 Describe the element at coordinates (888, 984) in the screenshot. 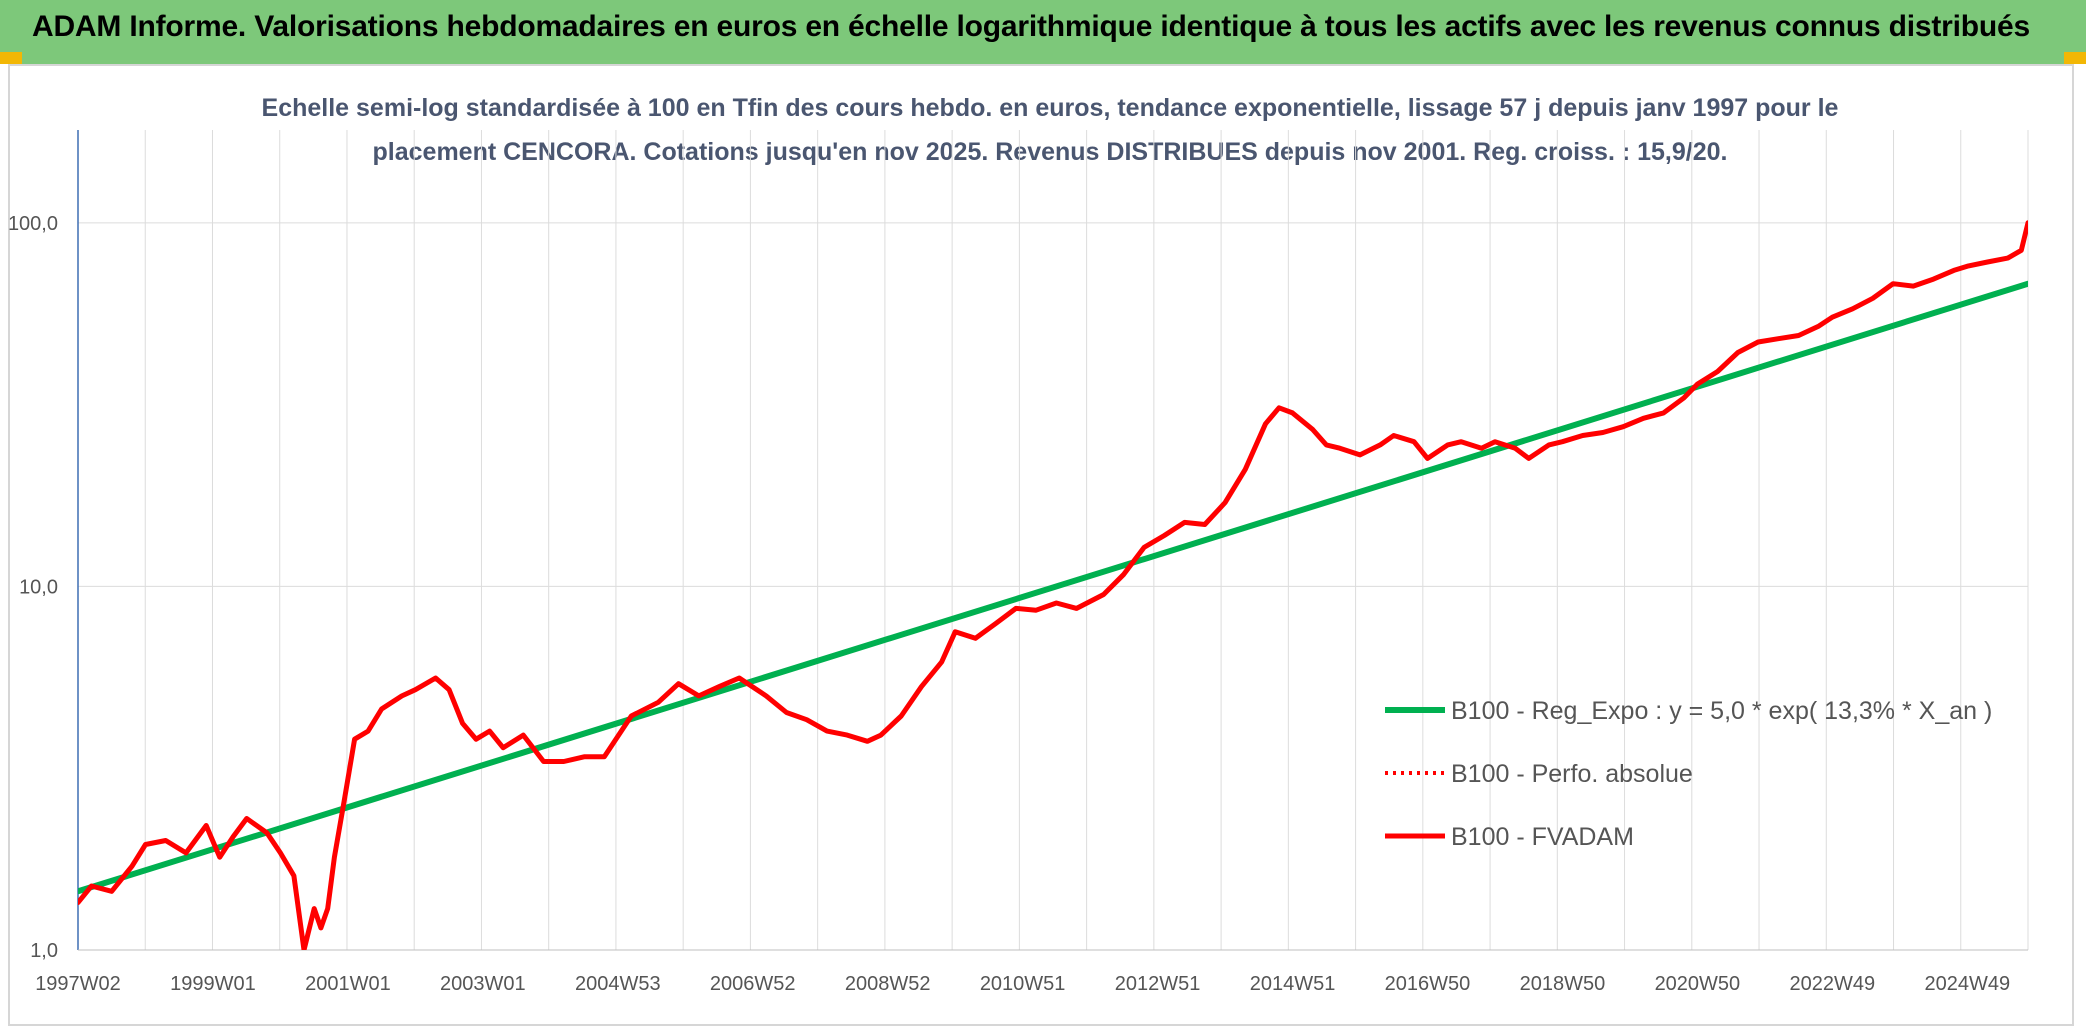

I see `x-tick-label: 2008W52` at that location.